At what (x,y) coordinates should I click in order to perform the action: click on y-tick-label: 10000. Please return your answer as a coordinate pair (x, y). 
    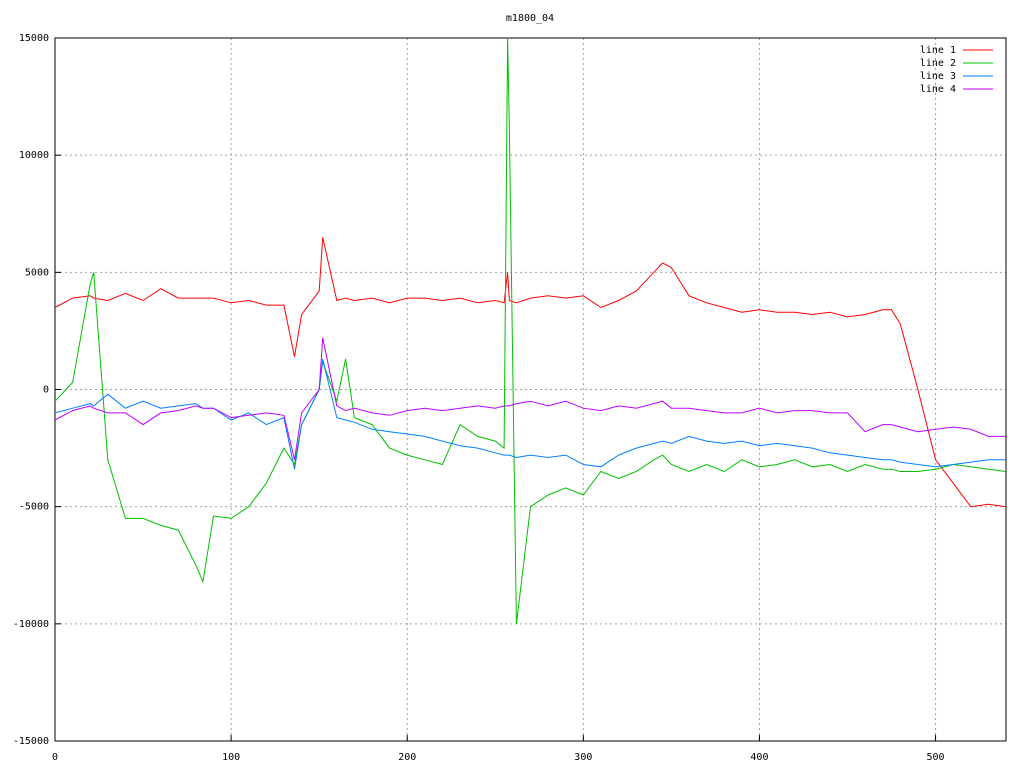
    Looking at the image, I should click on (34, 155).